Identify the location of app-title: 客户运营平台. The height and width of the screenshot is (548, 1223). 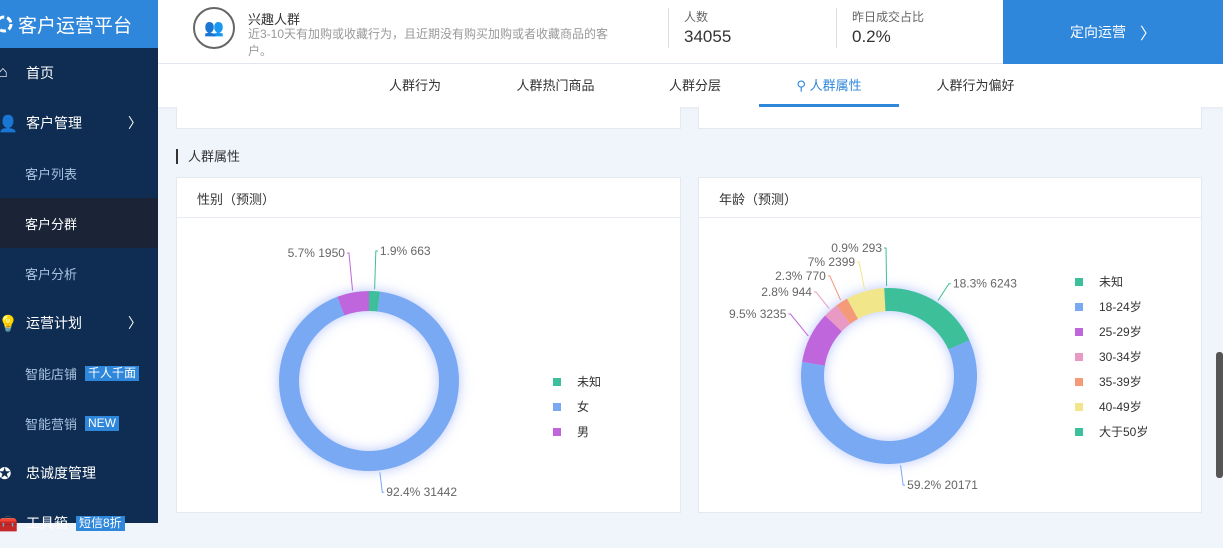
(75, 26).